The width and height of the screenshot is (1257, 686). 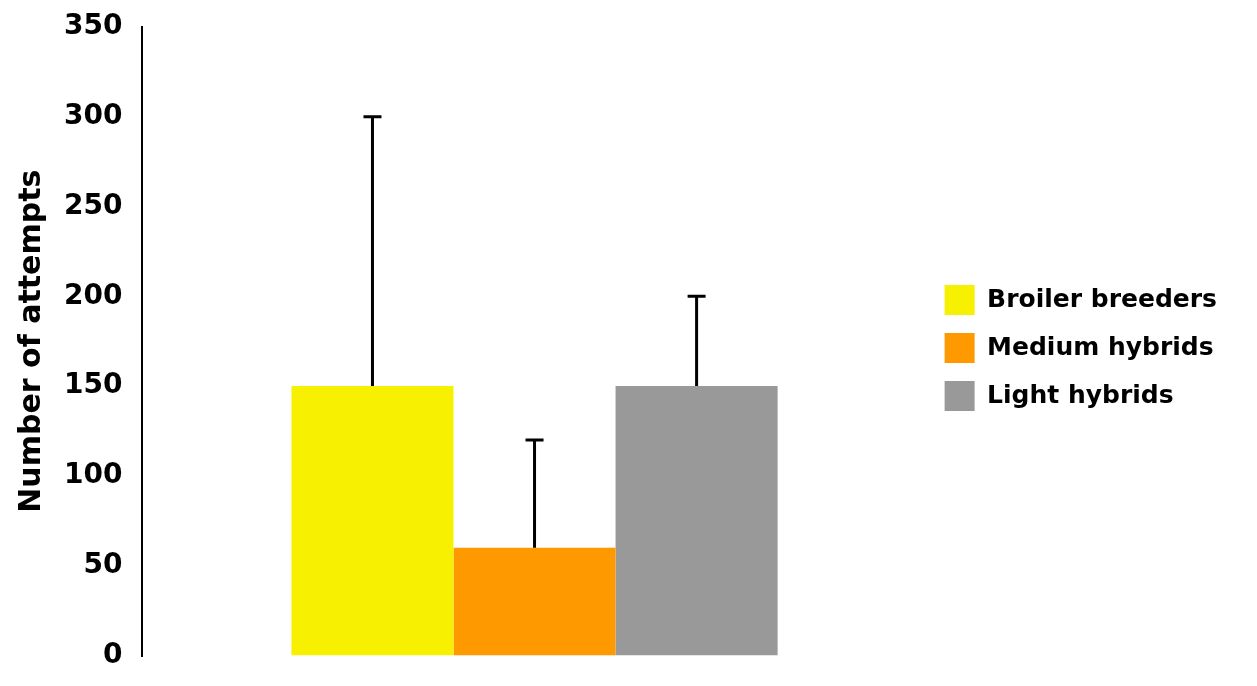 What do you see at coordinates (103, 564) in the screenshot?
I see `y-tick-label: 50` at bounding box center [103, 564].